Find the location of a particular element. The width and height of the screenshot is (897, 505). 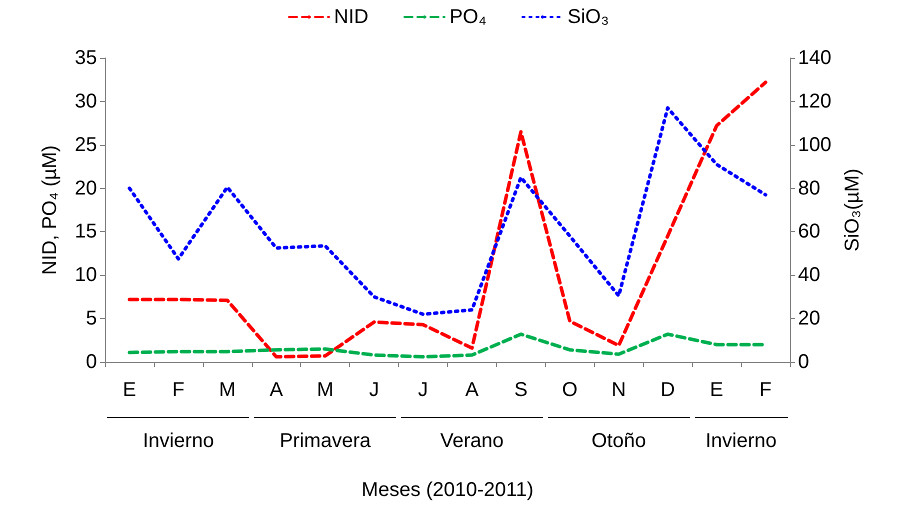

y-axis-title: NID, PO₄ (µM) is located at coordinates (50, 210).